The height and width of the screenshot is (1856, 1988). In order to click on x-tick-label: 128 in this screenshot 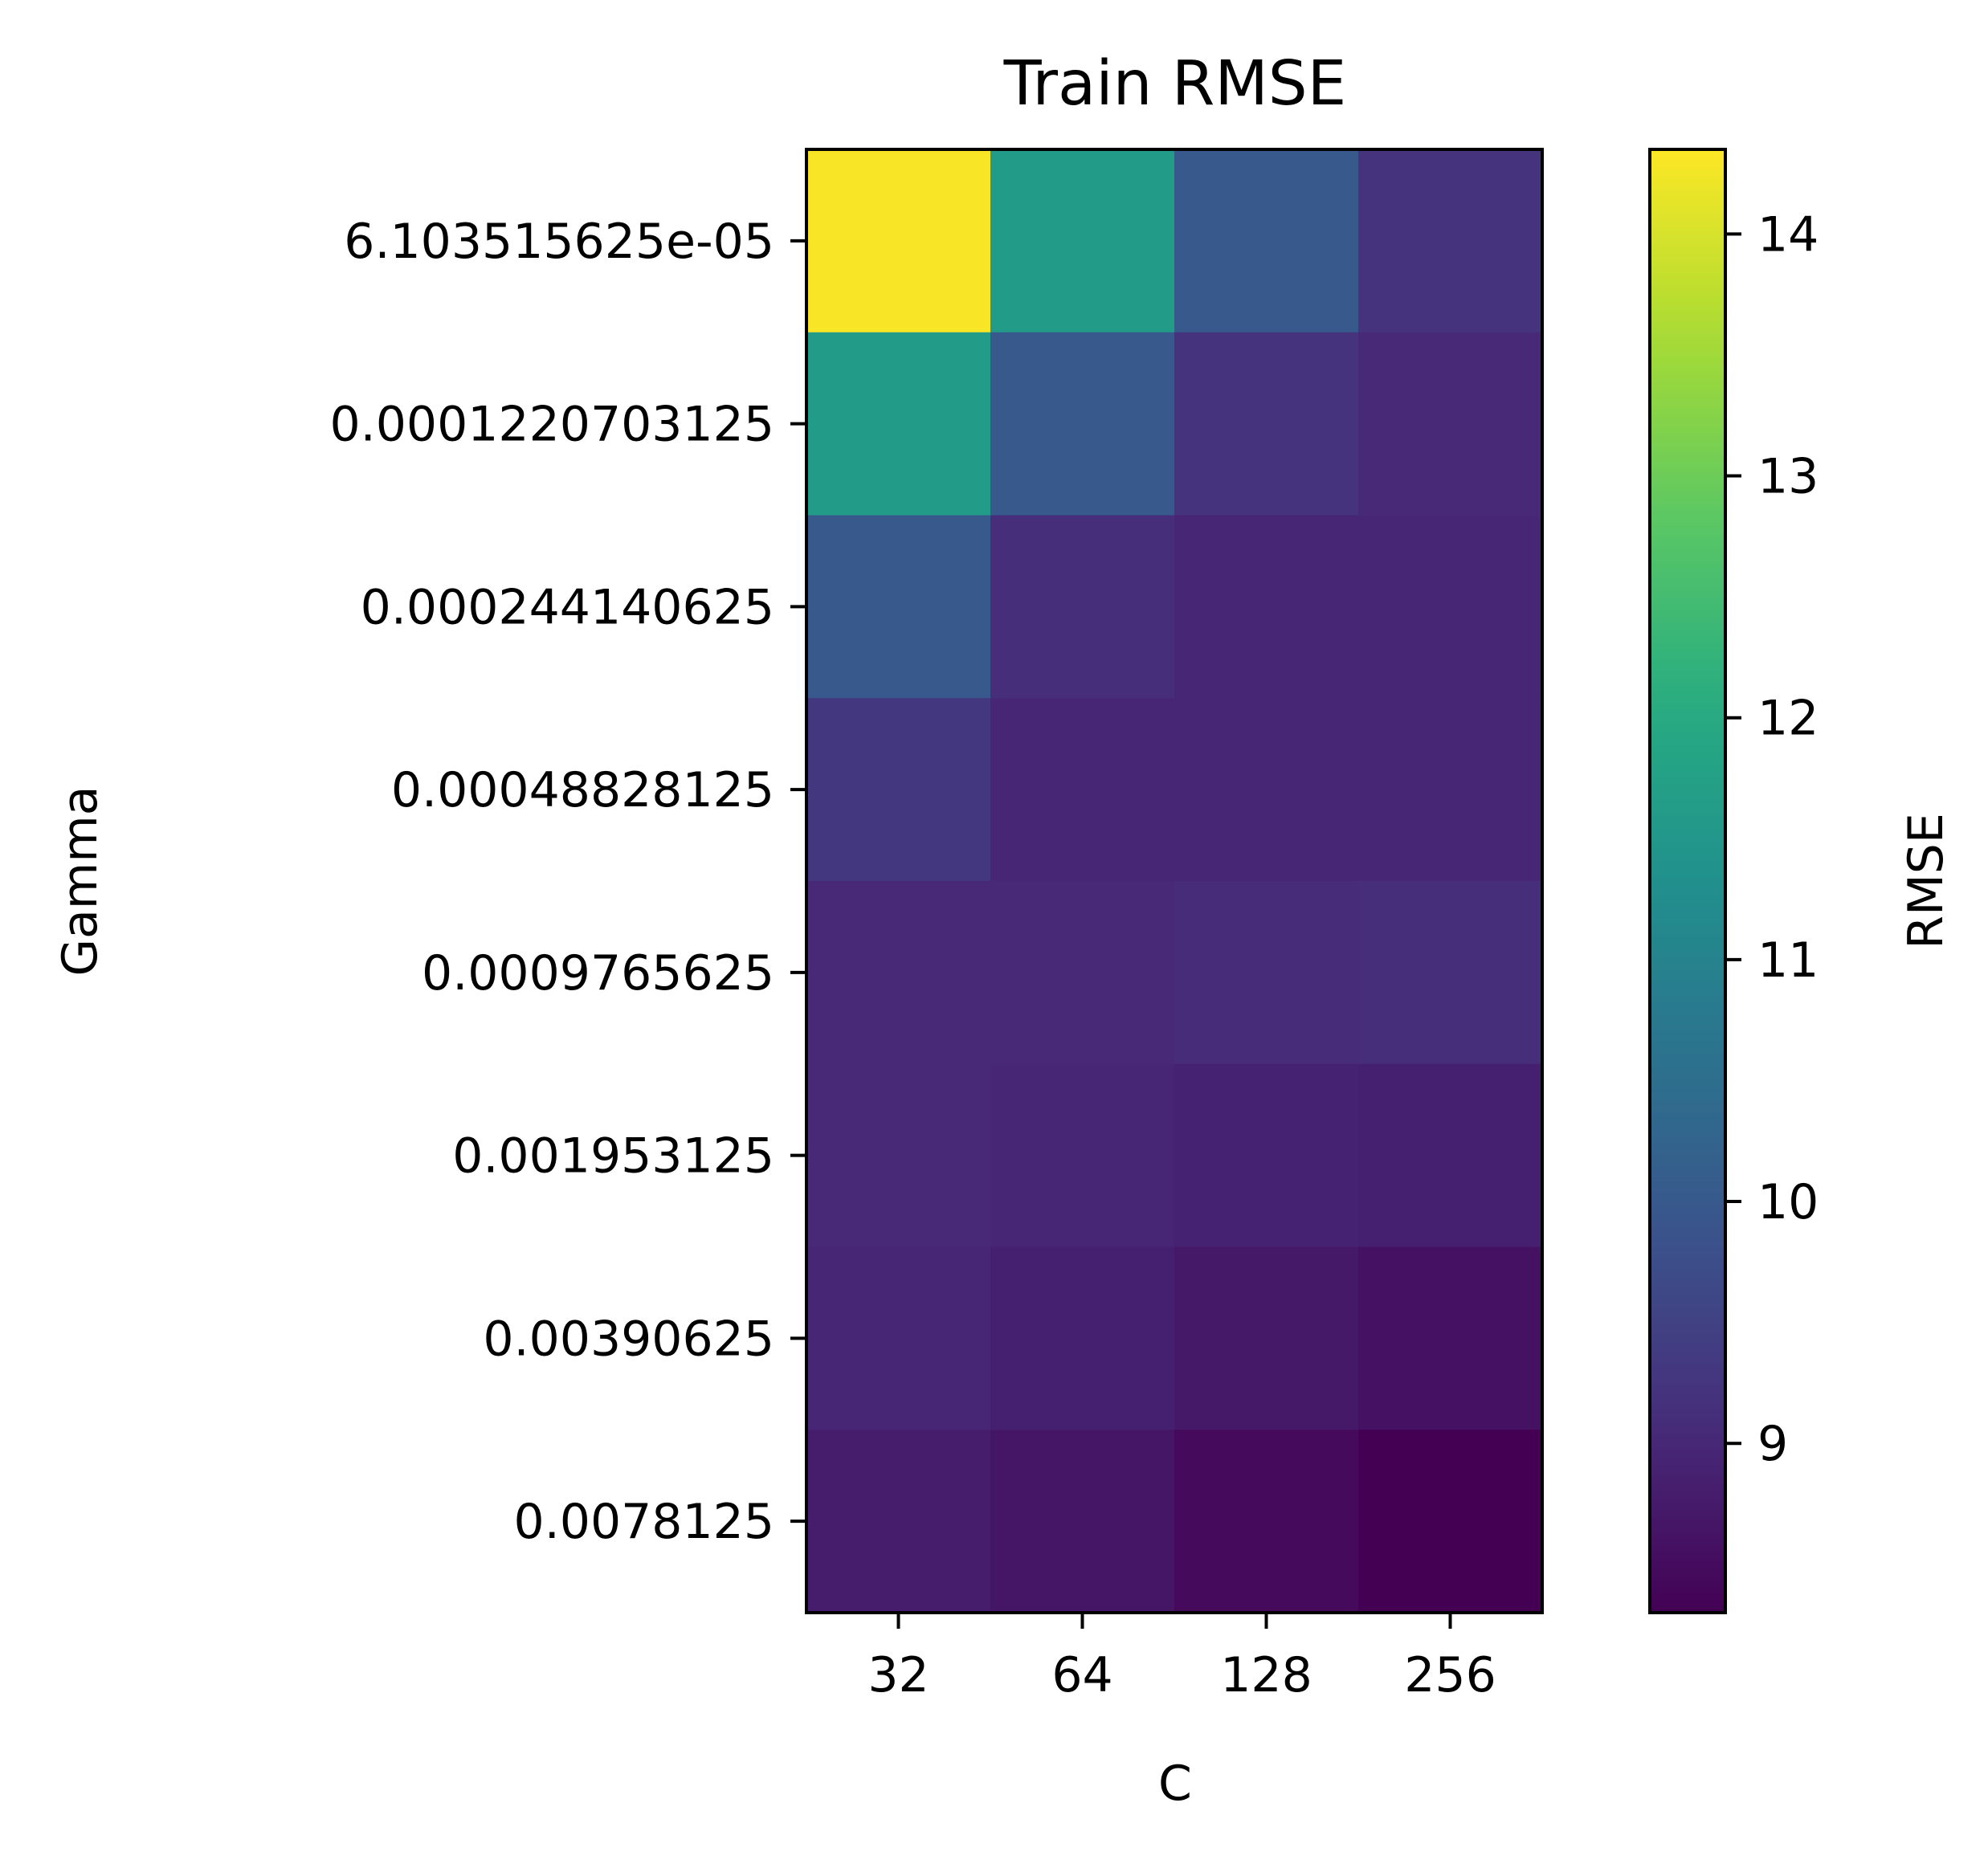, I will do `click(1266, 1675)`.